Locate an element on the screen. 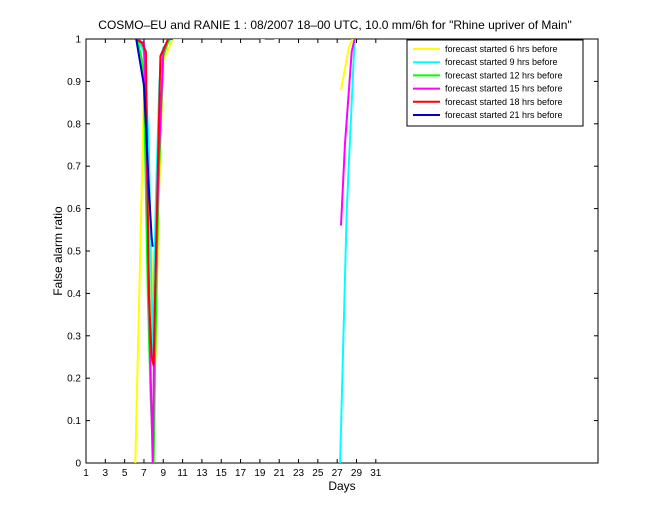 The width and height of the screenshot is (660, 520). x-tick-label: 21 is located at coordinates (280, 473).